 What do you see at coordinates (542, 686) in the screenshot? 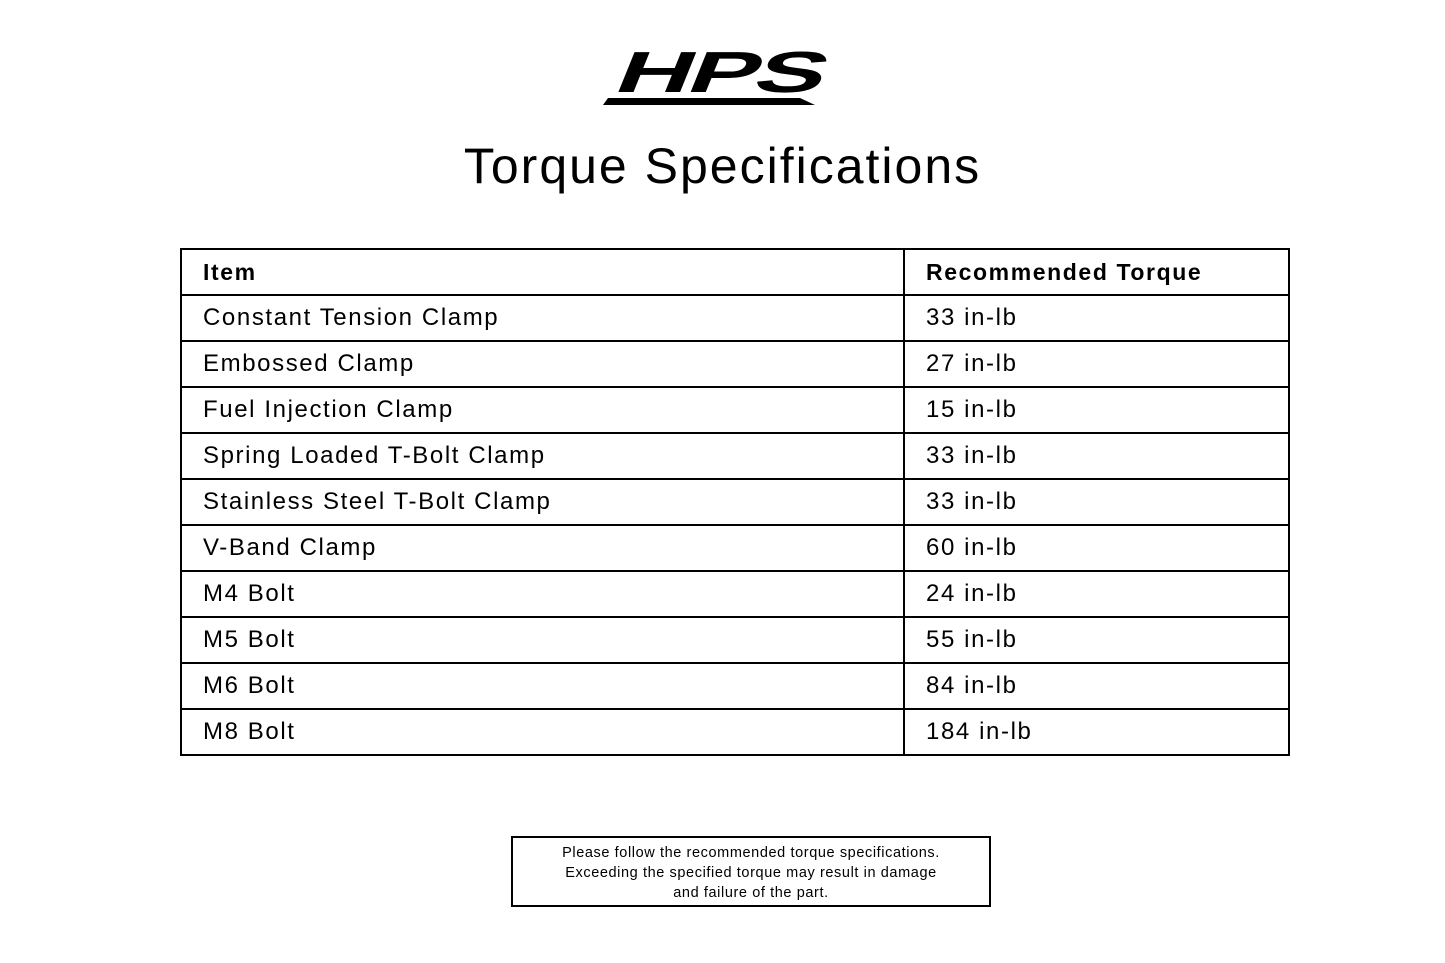
I see `item-cell: M6 Bolt` at bounding box center [542, 686].